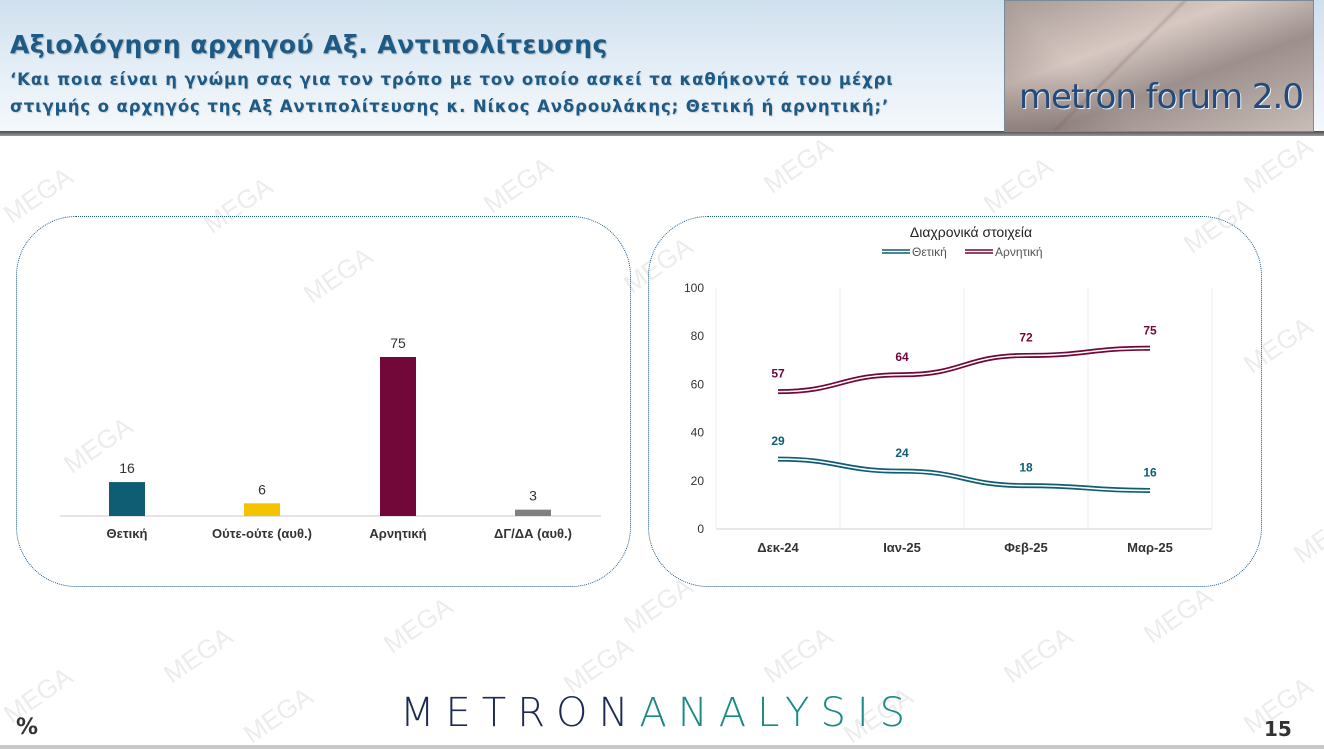 The width and height of the screenshot is (1324, 750). What do you see at coordinates (902, 357) in the screenshot?
I see `line-data-label: 64` at bounding box center [902, 357].